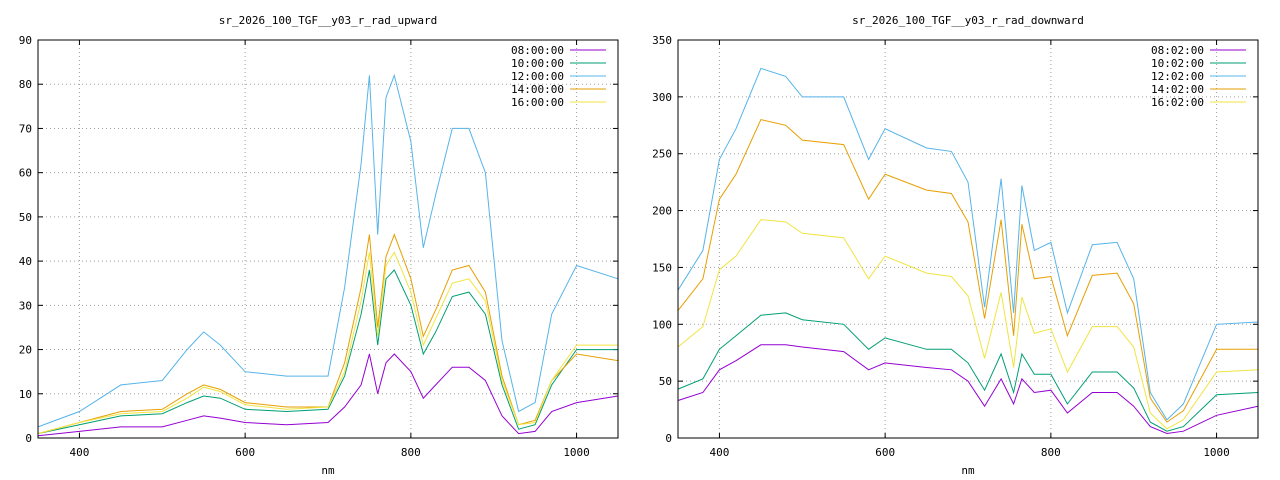 The height and width of the screenshot is (480, 1280). Describe the element at coordinates (537, 50) in the screenshot. I see `legend-label: 08:00:00` at that location.